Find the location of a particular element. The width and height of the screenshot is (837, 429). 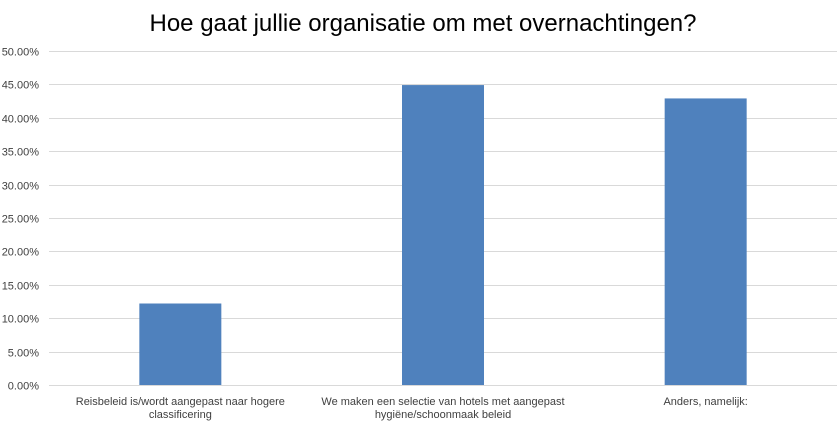

x-category-label: Anders, namelijk: is located at coordinates (705, 402).